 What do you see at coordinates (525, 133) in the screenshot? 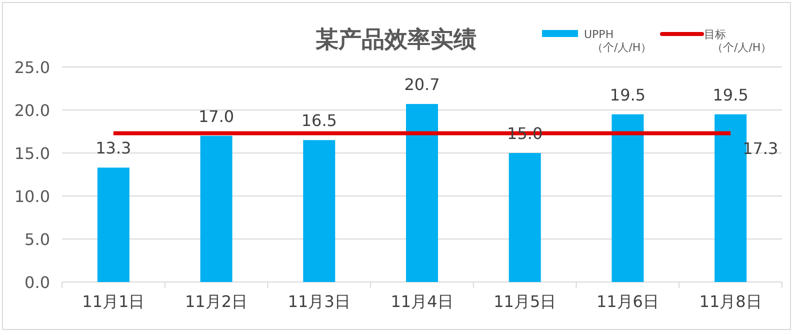
I see `data-label: 15.0` at bounding box center [525, 133].